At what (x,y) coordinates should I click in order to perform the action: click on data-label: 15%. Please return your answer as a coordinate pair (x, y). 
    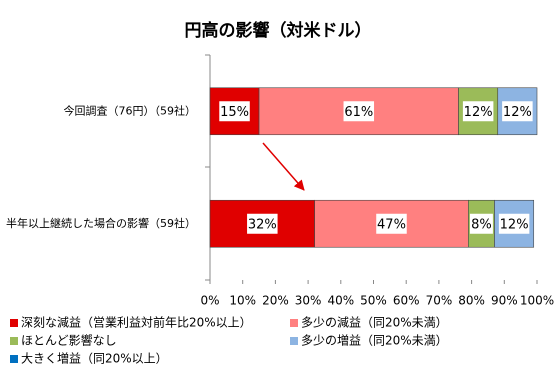
    Looking at the image, I should click on (234, 112).